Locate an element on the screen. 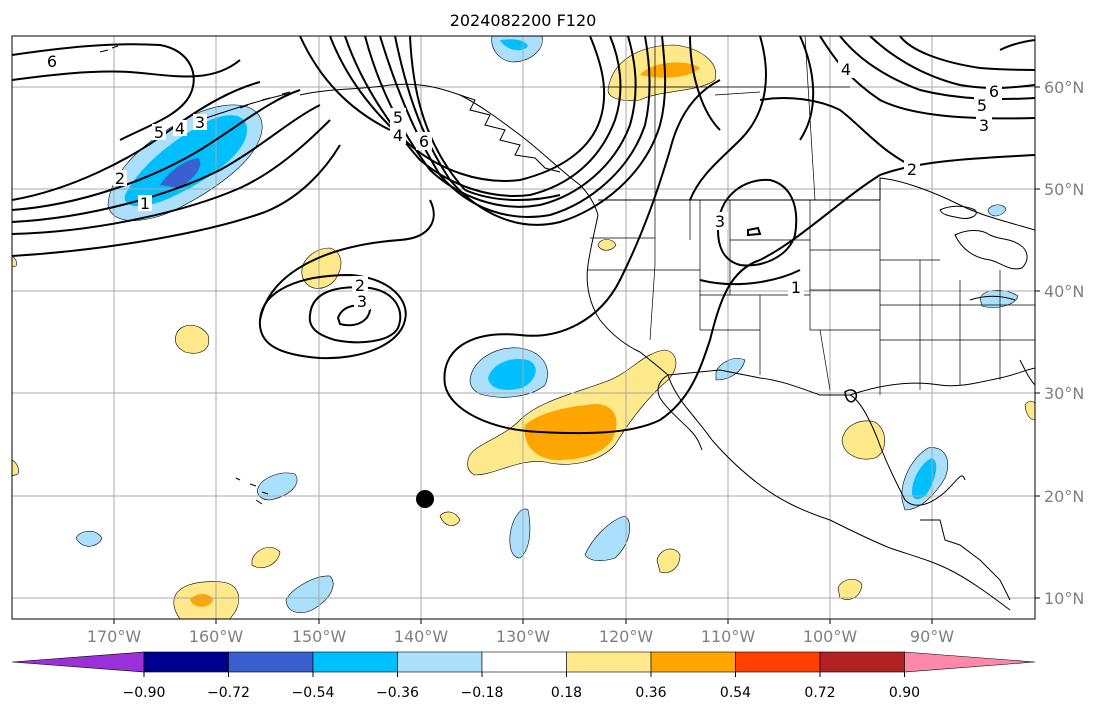  lat-label: 60°N is located at coordinates (1064, 87).